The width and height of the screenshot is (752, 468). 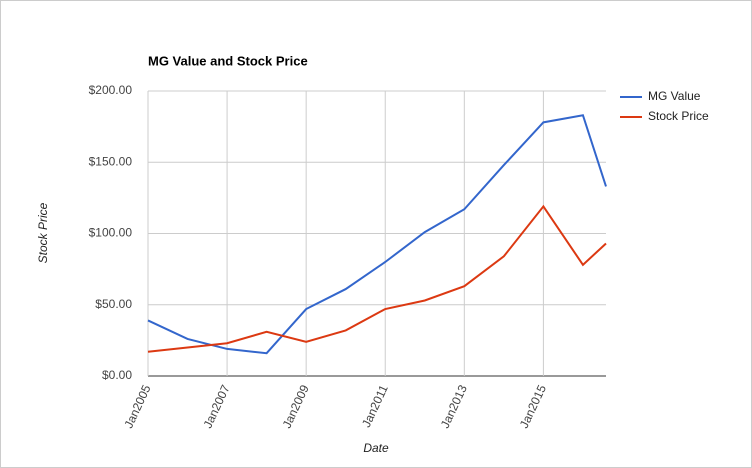 I want to click on legend-label: Stock Price, so click(x=678, y=116).